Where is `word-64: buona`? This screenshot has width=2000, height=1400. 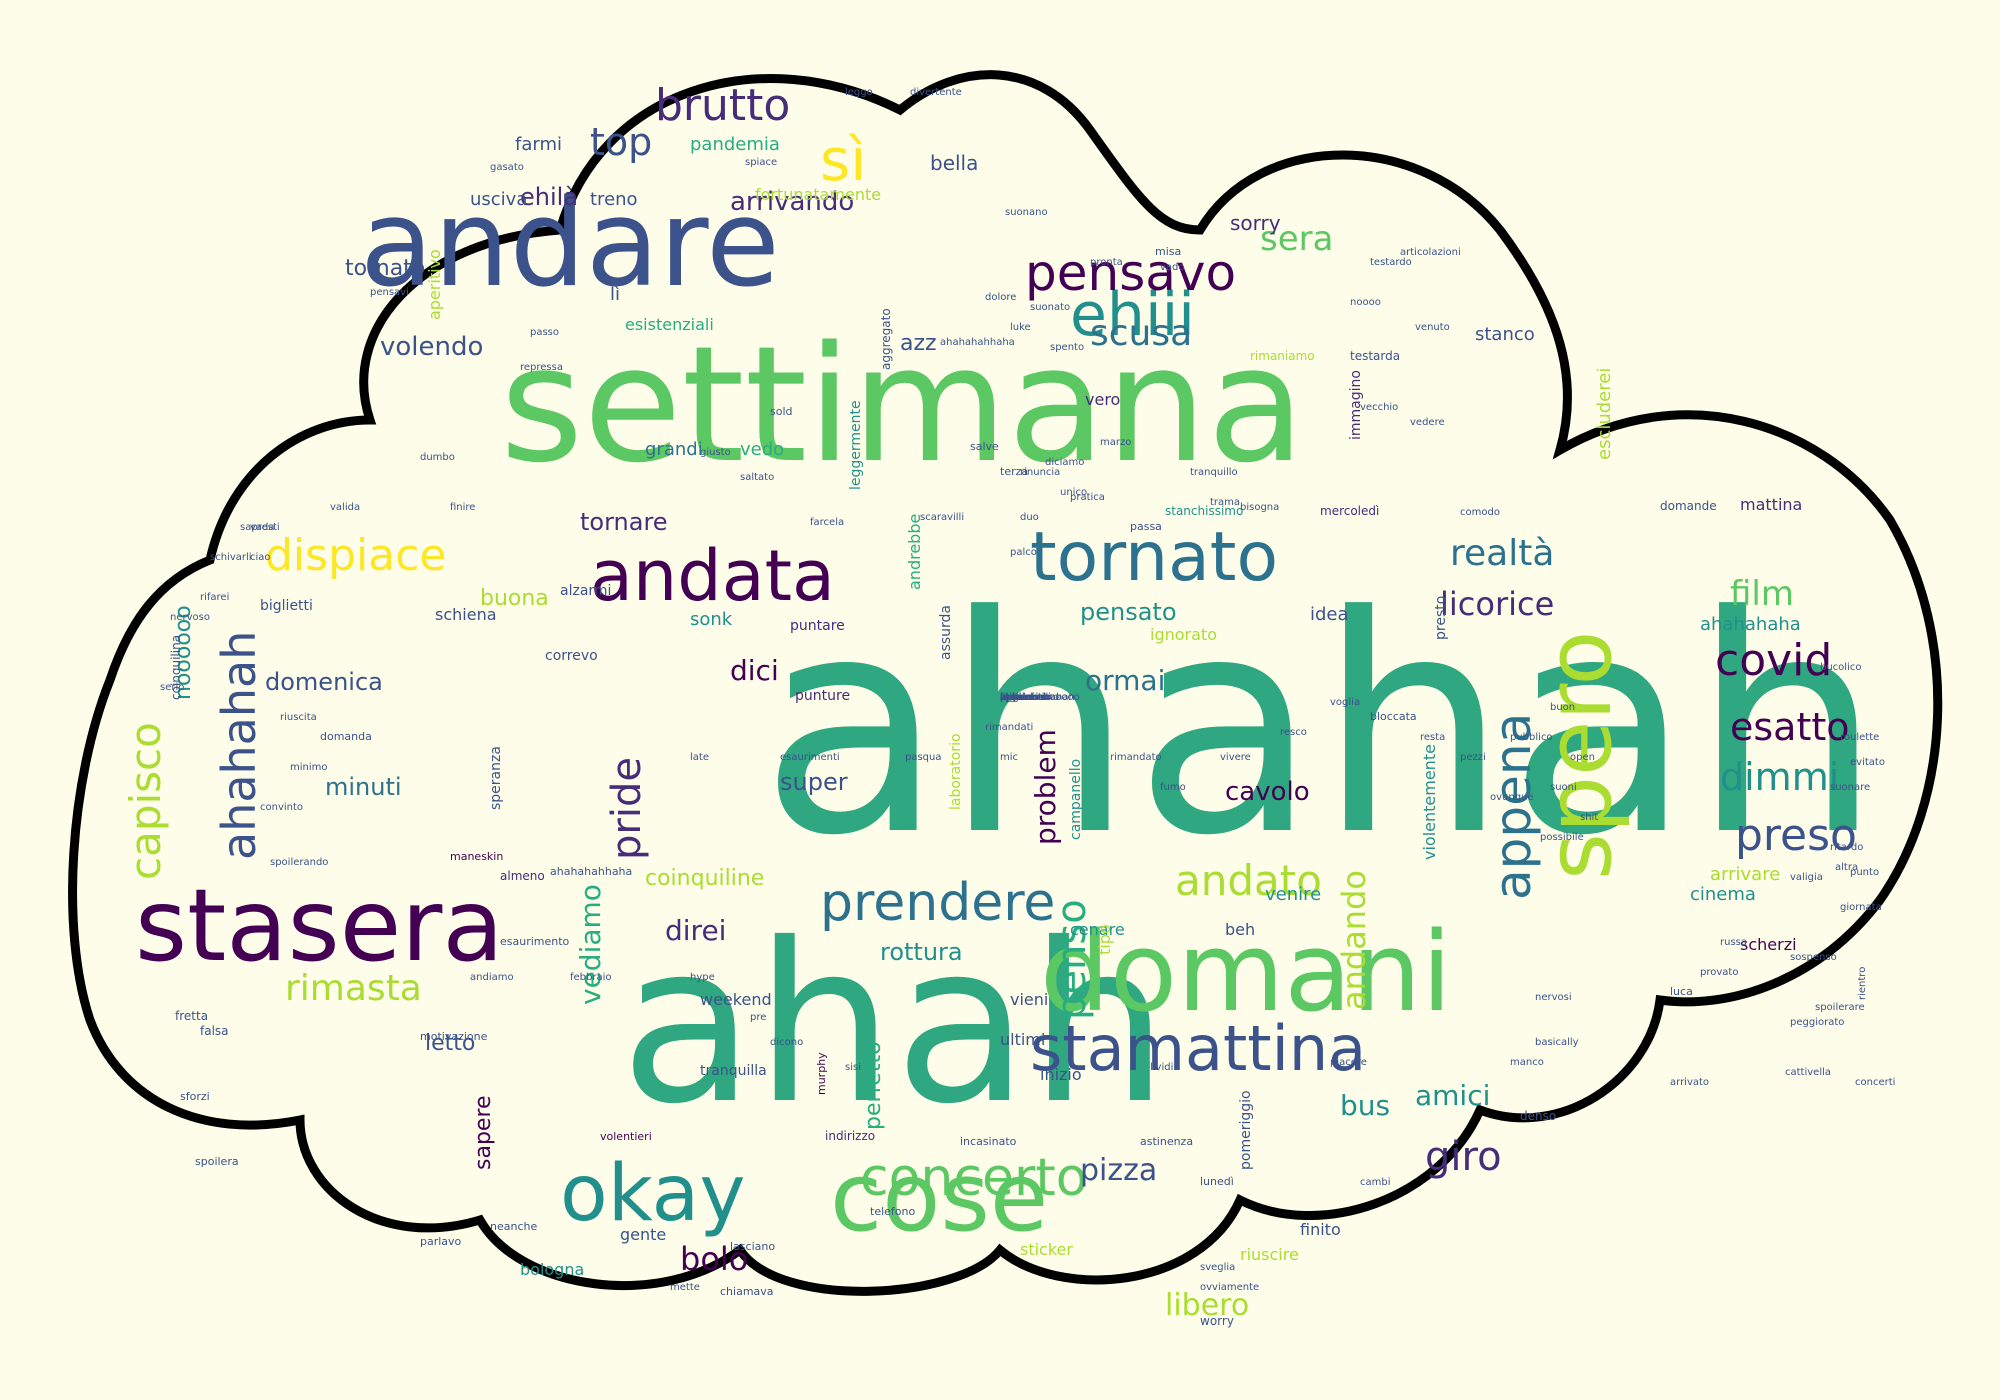 word-64: buona is located at coordinates (514, 598).